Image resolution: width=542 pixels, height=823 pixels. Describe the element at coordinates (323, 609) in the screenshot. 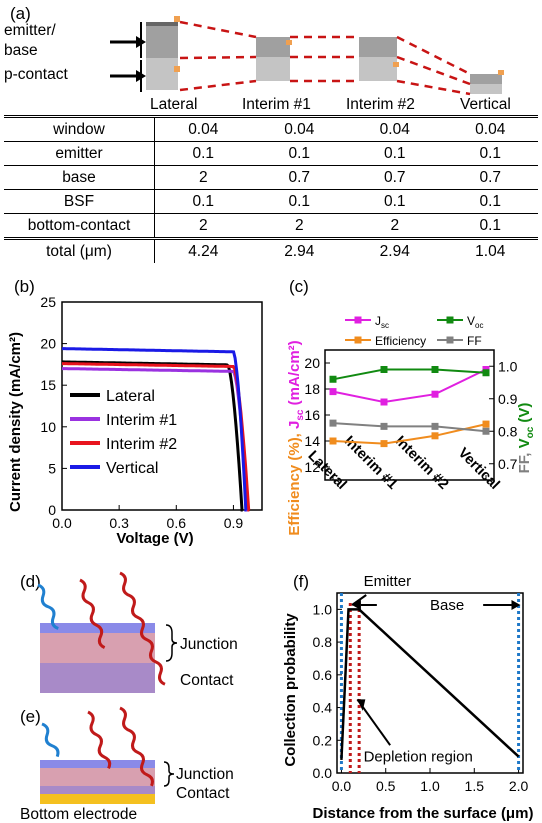

I see `y-tick-label: 1.0` at that location.